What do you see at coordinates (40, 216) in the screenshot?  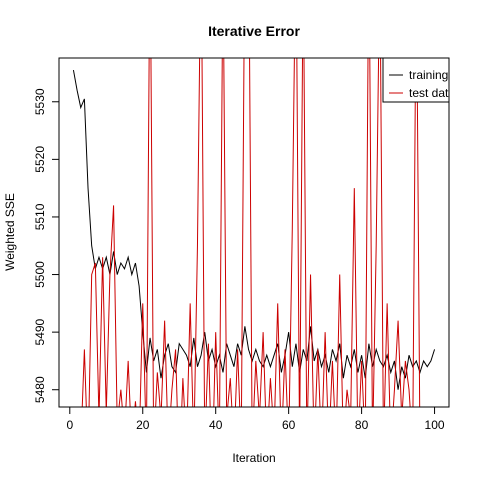 I see `y-tick-label: 5510` at bounding box center [40, 216].